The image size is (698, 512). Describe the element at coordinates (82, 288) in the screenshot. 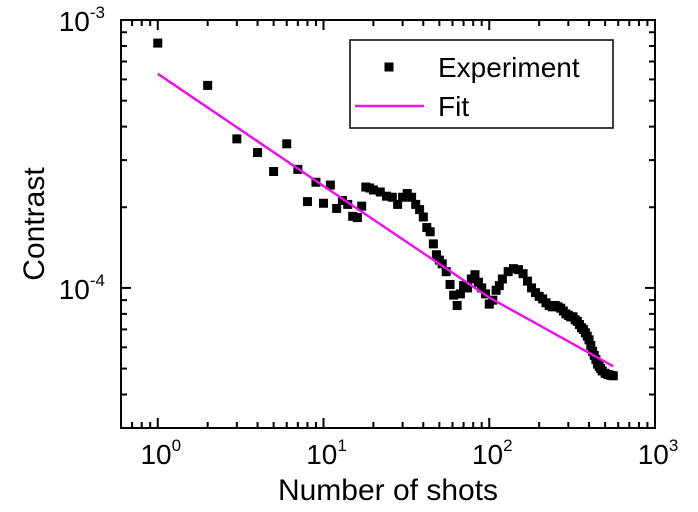

I see `y-tick-label: 10⁻⁴` at that location.